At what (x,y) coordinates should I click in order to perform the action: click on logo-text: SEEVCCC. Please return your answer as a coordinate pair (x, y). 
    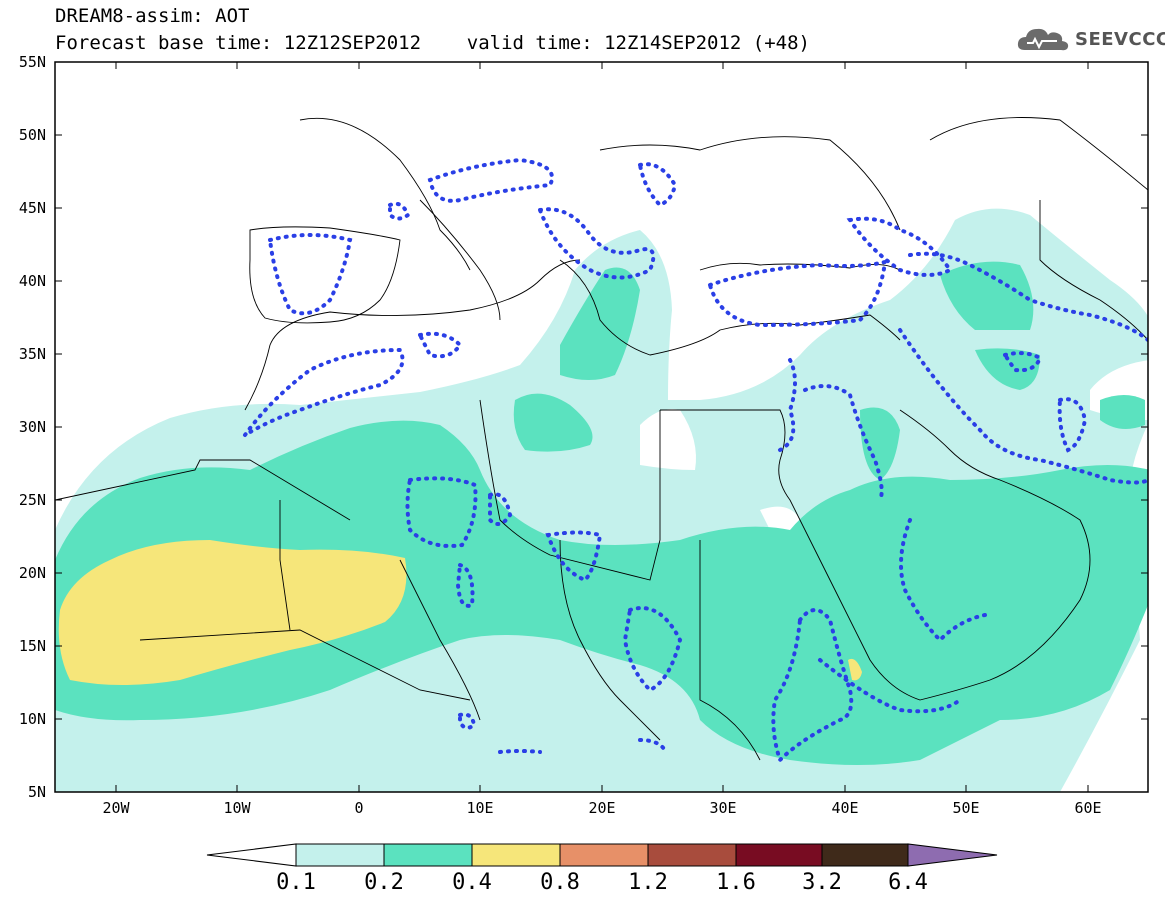
    Looking at the image, I should click on (1120, 39).